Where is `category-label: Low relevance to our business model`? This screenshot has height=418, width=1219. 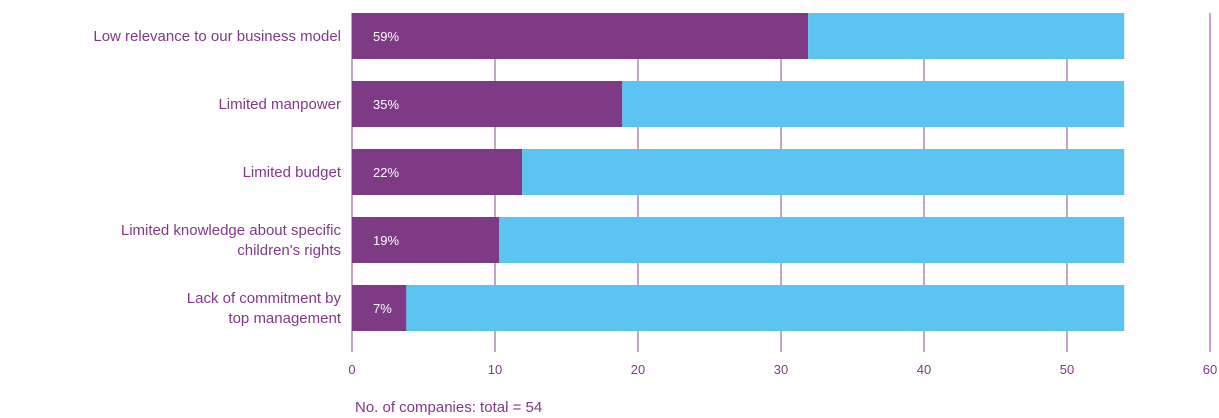 category-label: Low relevance to our business model is located at coordinates (217, 36).